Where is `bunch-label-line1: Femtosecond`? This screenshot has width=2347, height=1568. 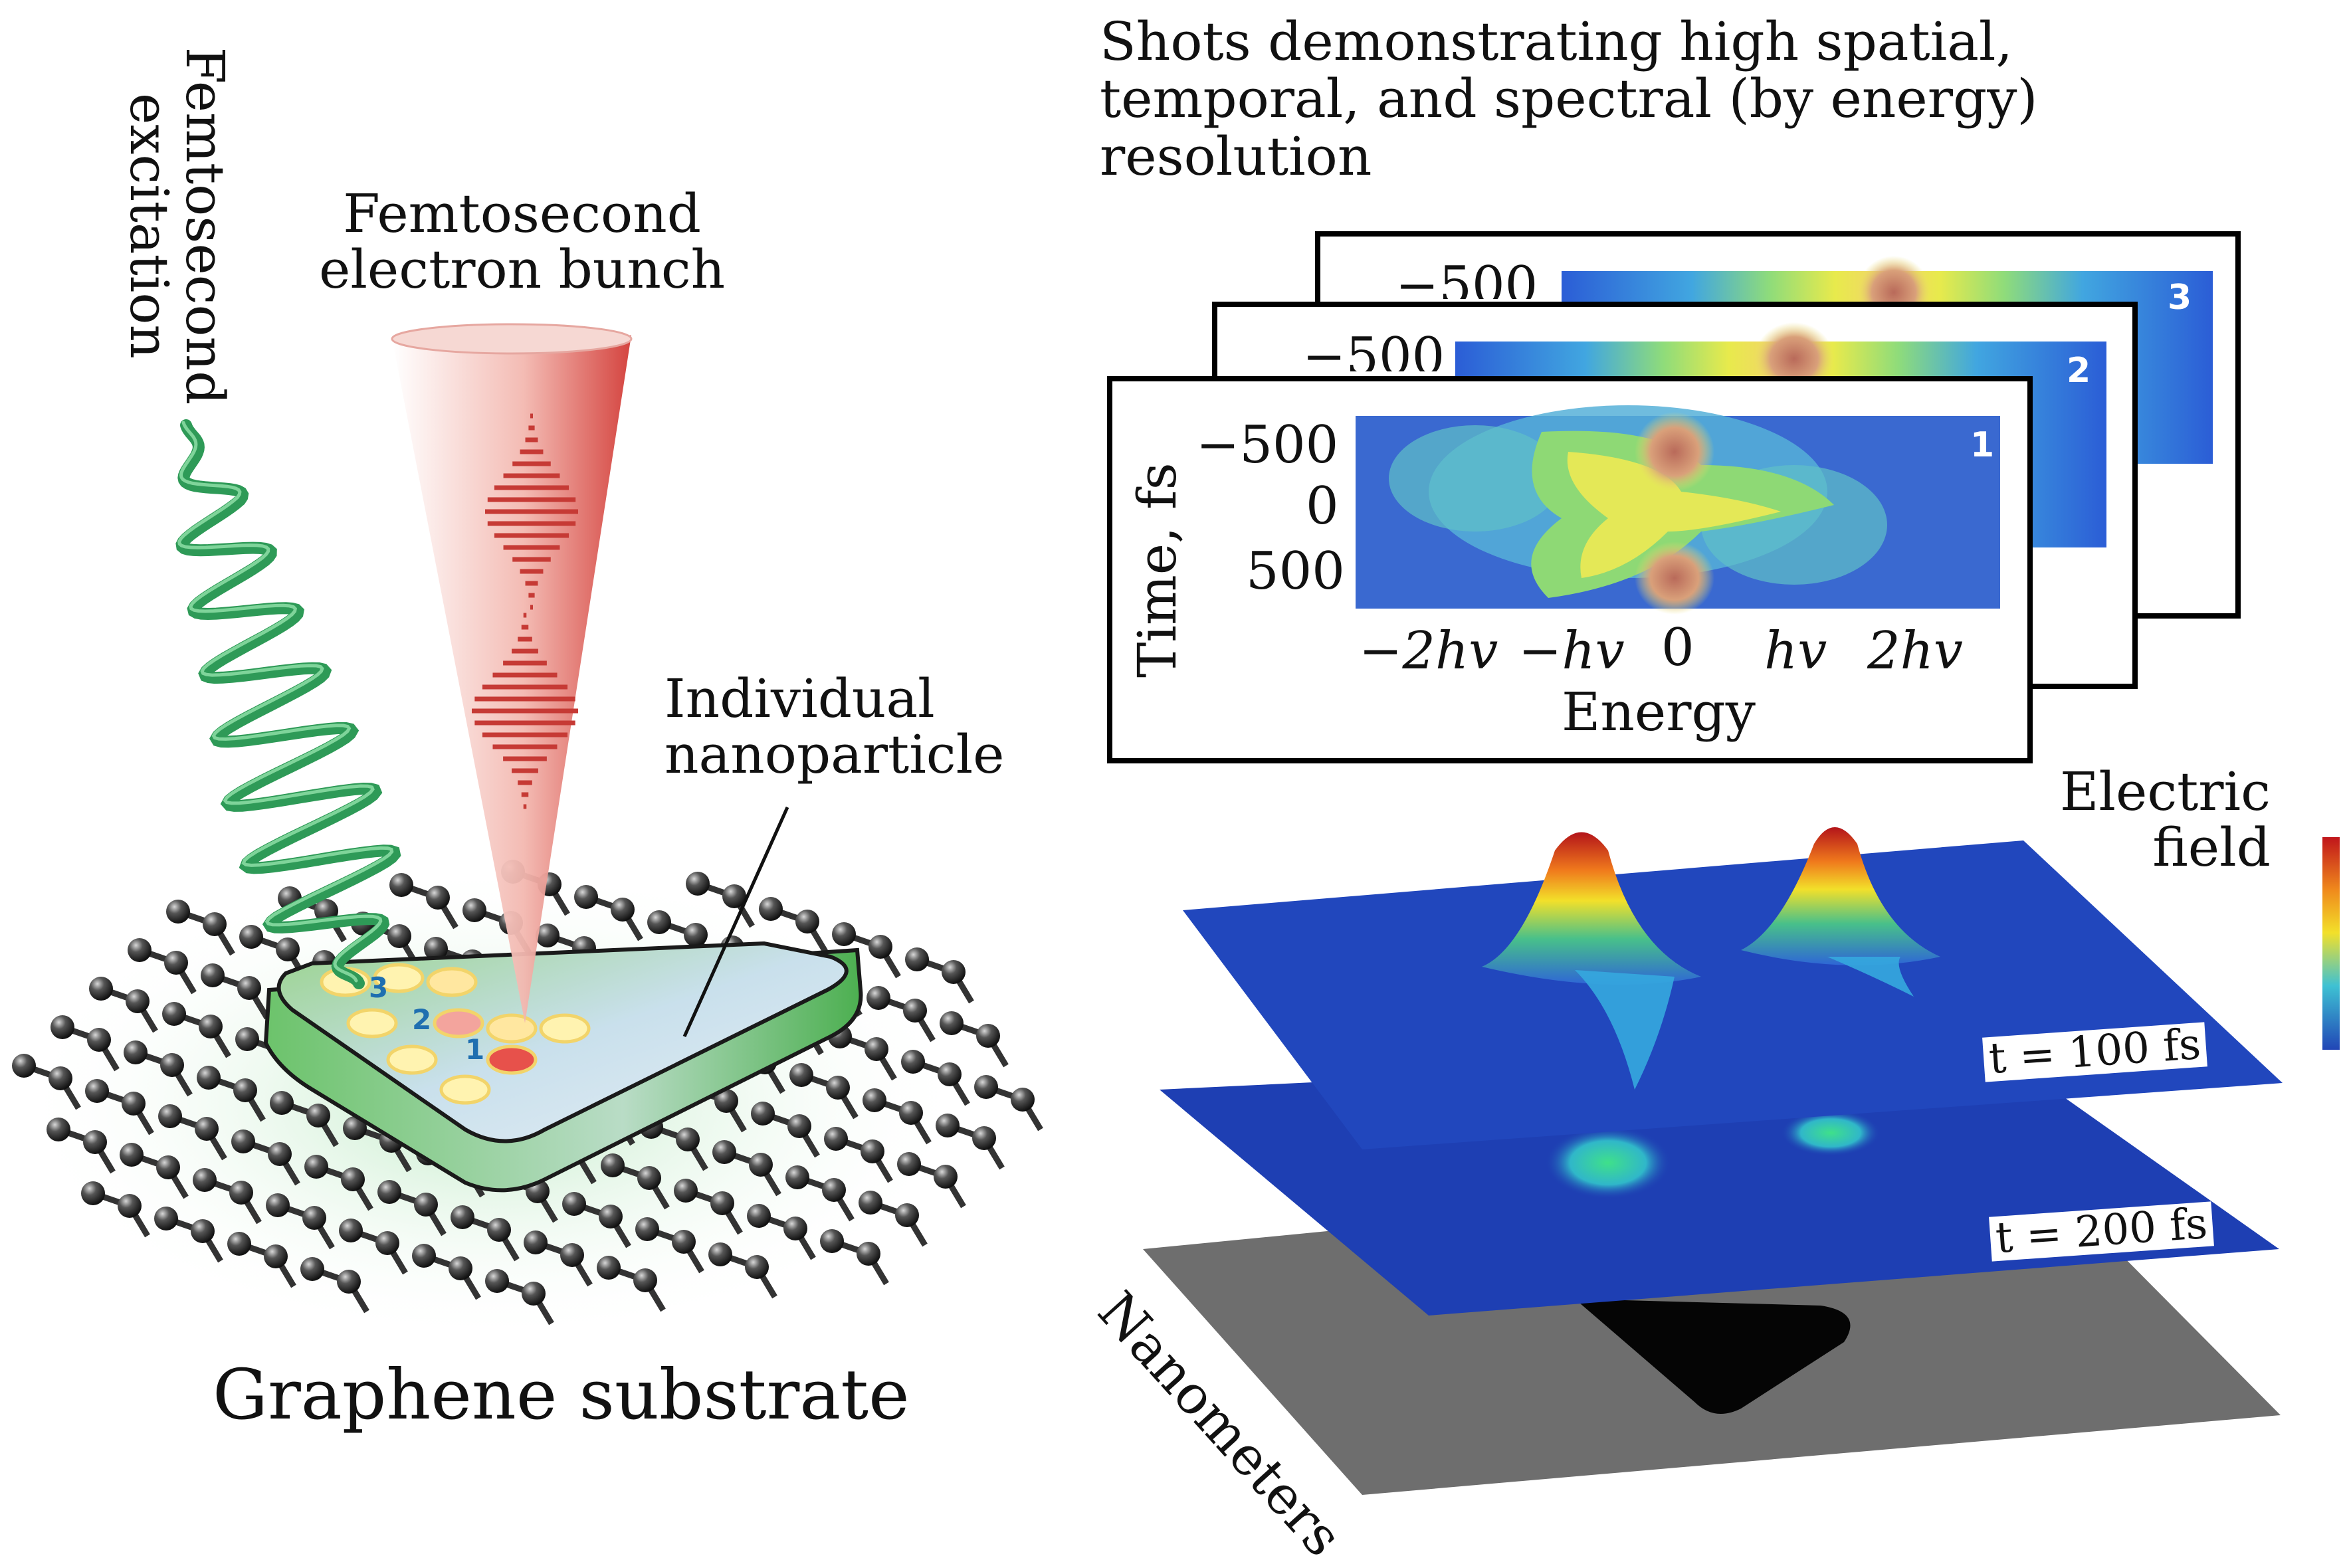
bunch-label-line1: Femtosecond is located at coordinates (522, 214).